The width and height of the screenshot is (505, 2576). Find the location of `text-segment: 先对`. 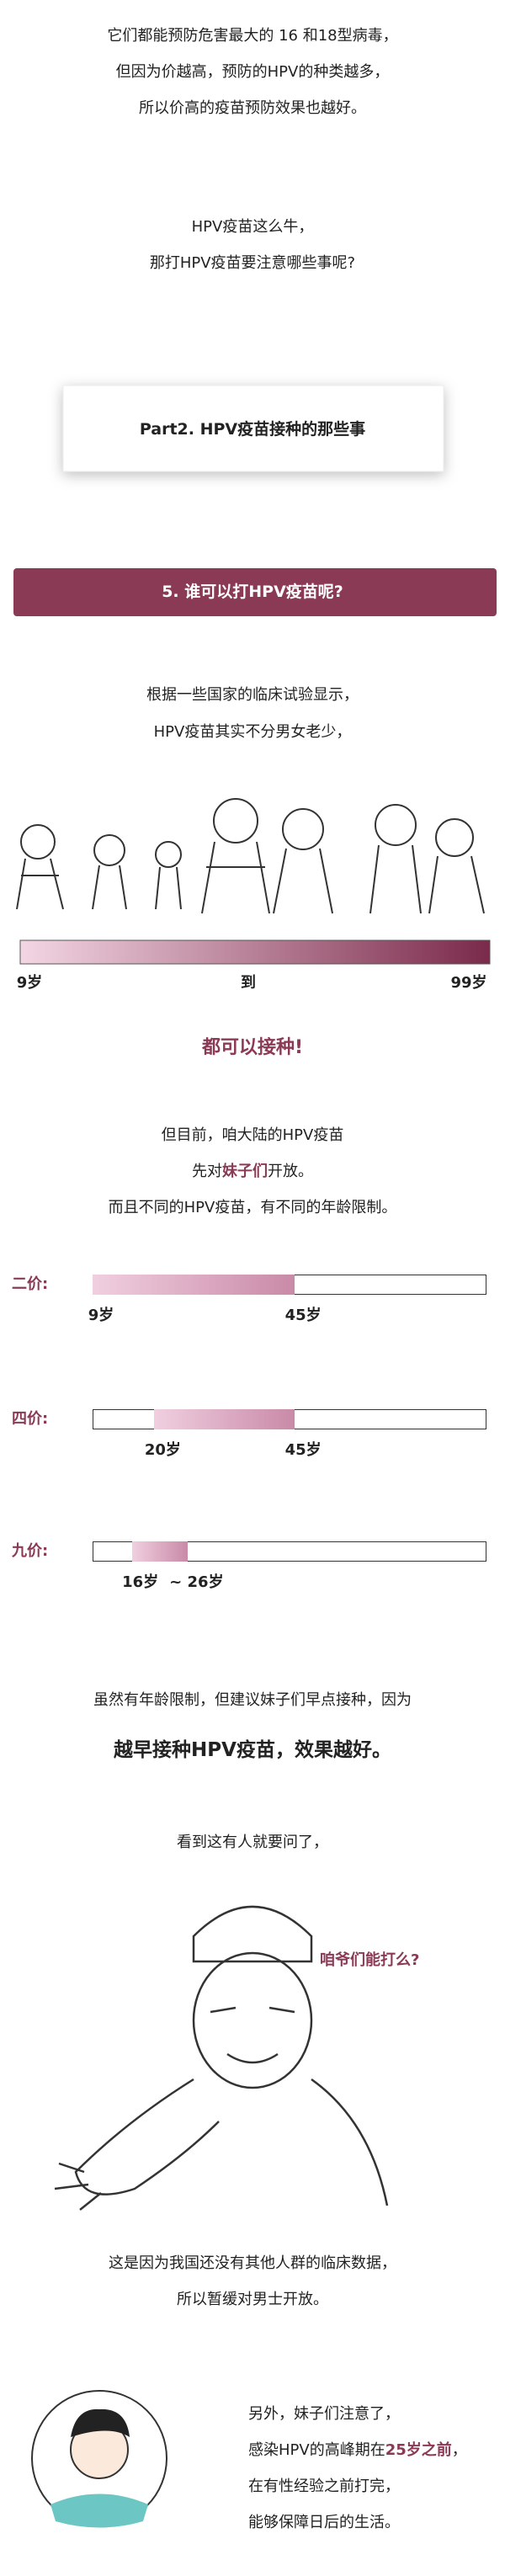

text-segment: 先对 is located at coordinates (207, 1171).